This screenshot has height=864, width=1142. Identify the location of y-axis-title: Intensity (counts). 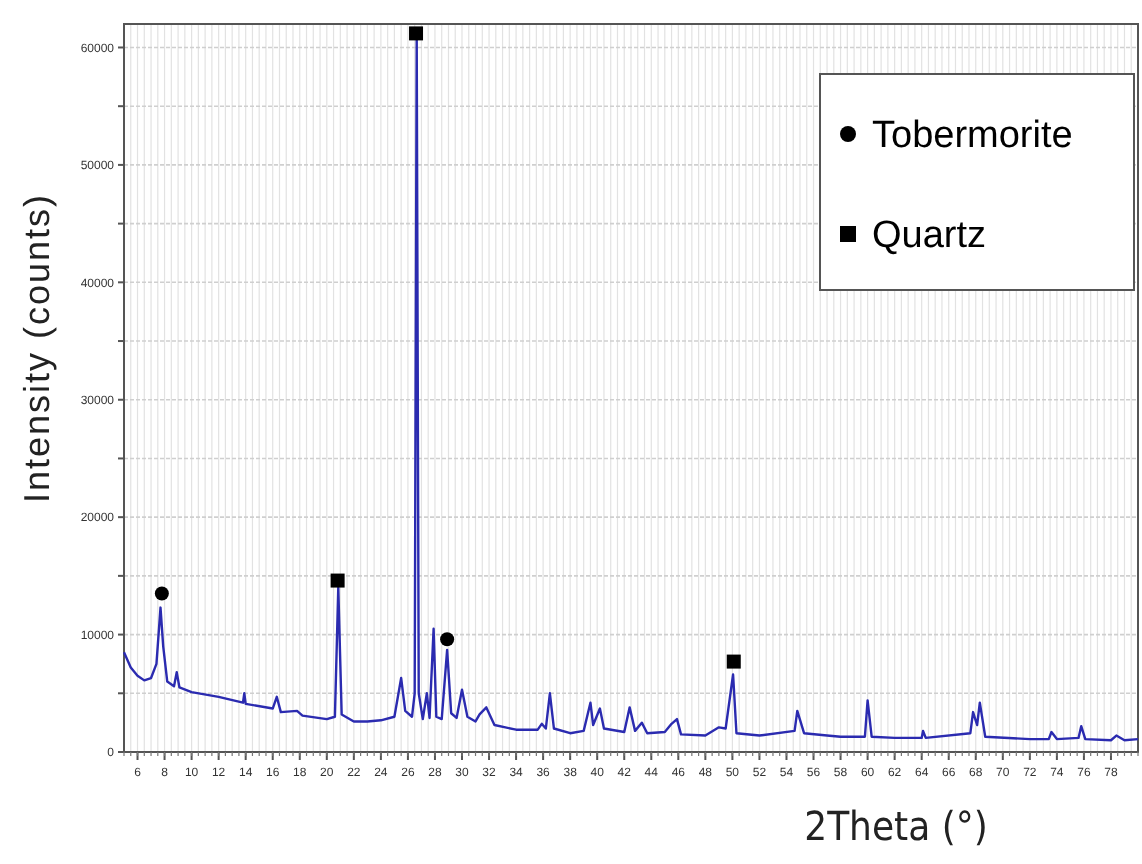
(36, 348).